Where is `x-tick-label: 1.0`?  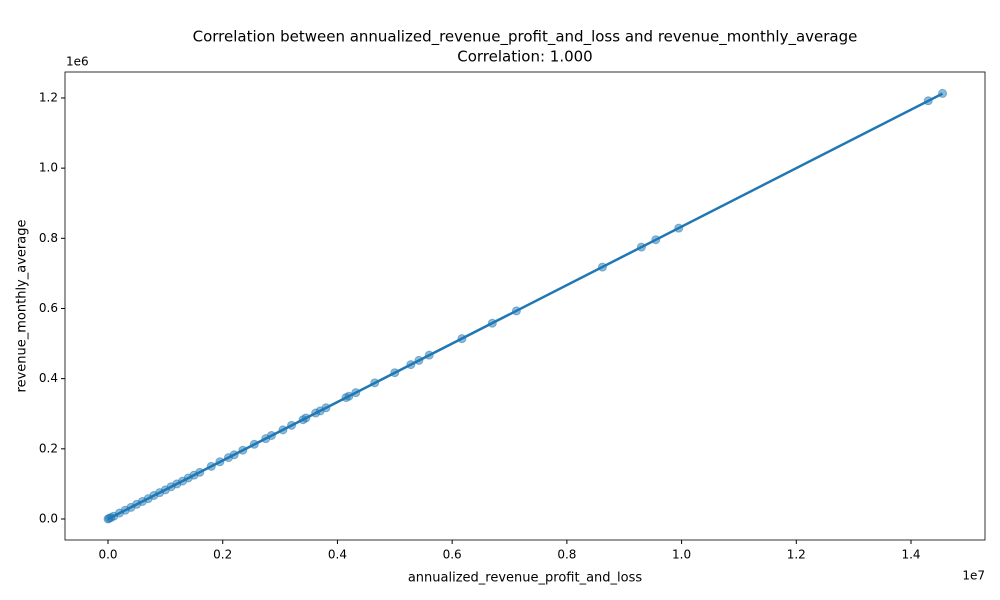 x-tick-label: 1.0 is located at coordinates (681, 555).